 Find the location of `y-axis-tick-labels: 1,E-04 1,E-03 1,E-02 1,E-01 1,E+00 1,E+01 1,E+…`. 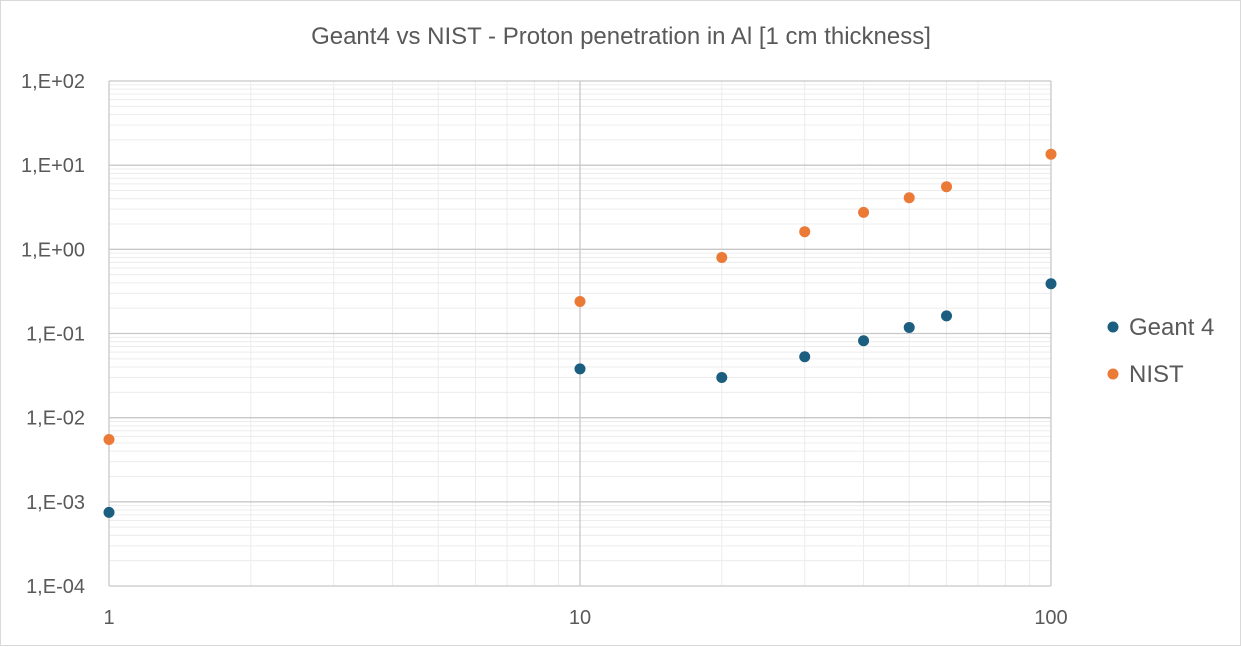

y-axis-tick-labels: 1,E-04 1,E-03 1,E-02 1,E-01 1,E+00 1,E+01 1,E+… is located at coordinates (53, 334).